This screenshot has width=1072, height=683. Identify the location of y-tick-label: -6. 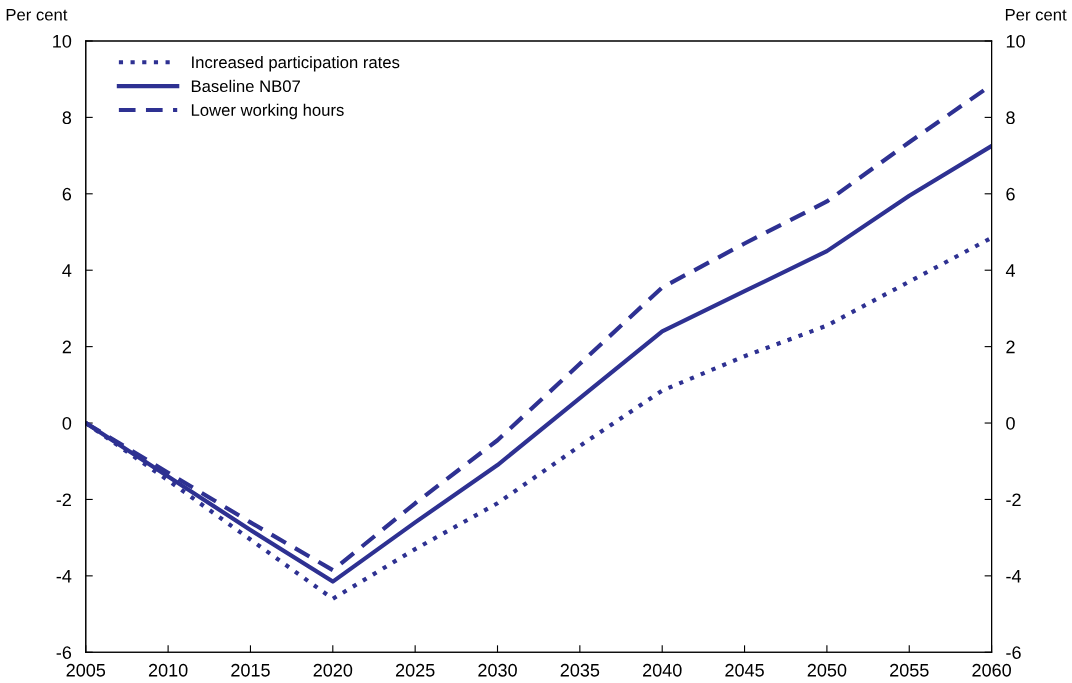
(64, 652).